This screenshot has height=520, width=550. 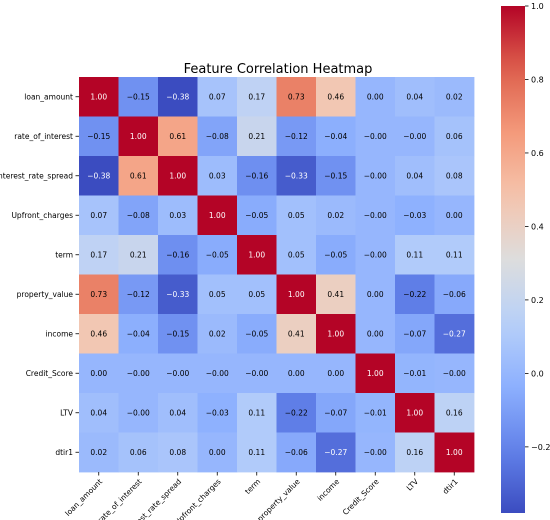 What do you see at coordinates (540, 447) in the screenshot?
I see `colorbar-tick-label: −0.2` at bounding box center [540, 447].